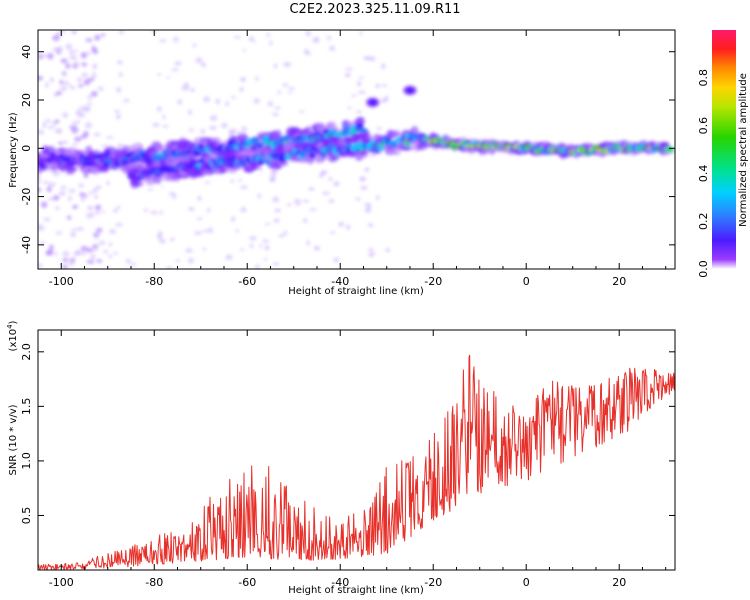 This screenshot has width=750, height=600. Describe the element at coordinates (619, 582) in the screenshot. I see `snr-x-tick-label: 20` at that location.